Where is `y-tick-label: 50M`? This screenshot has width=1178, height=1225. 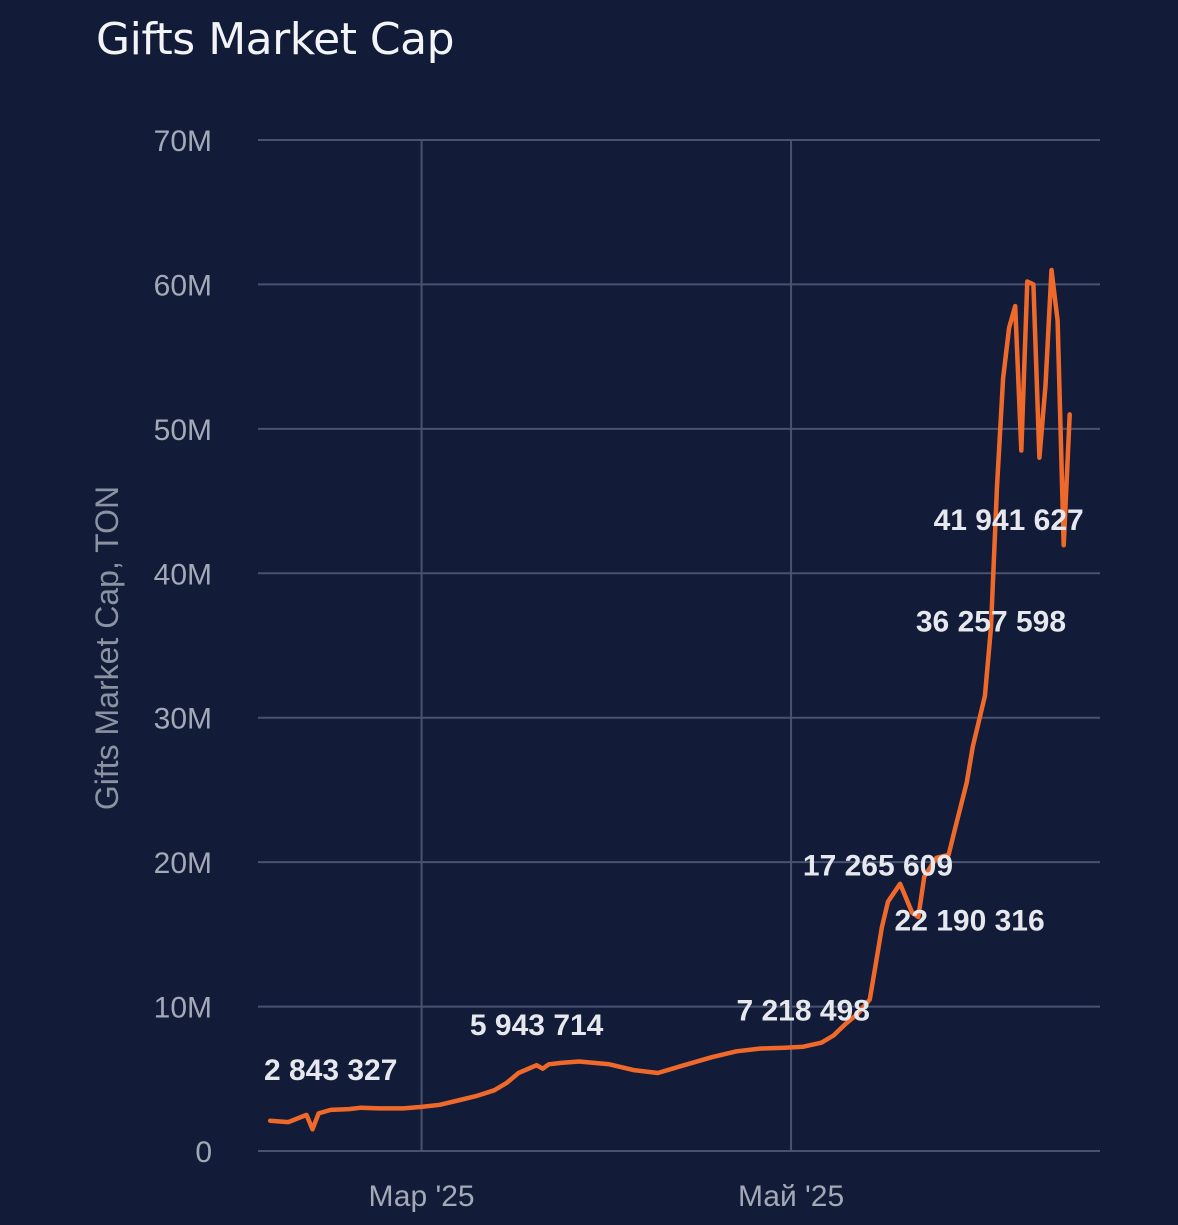
y-tick-label: 50M is located at coordinates (183, 430).